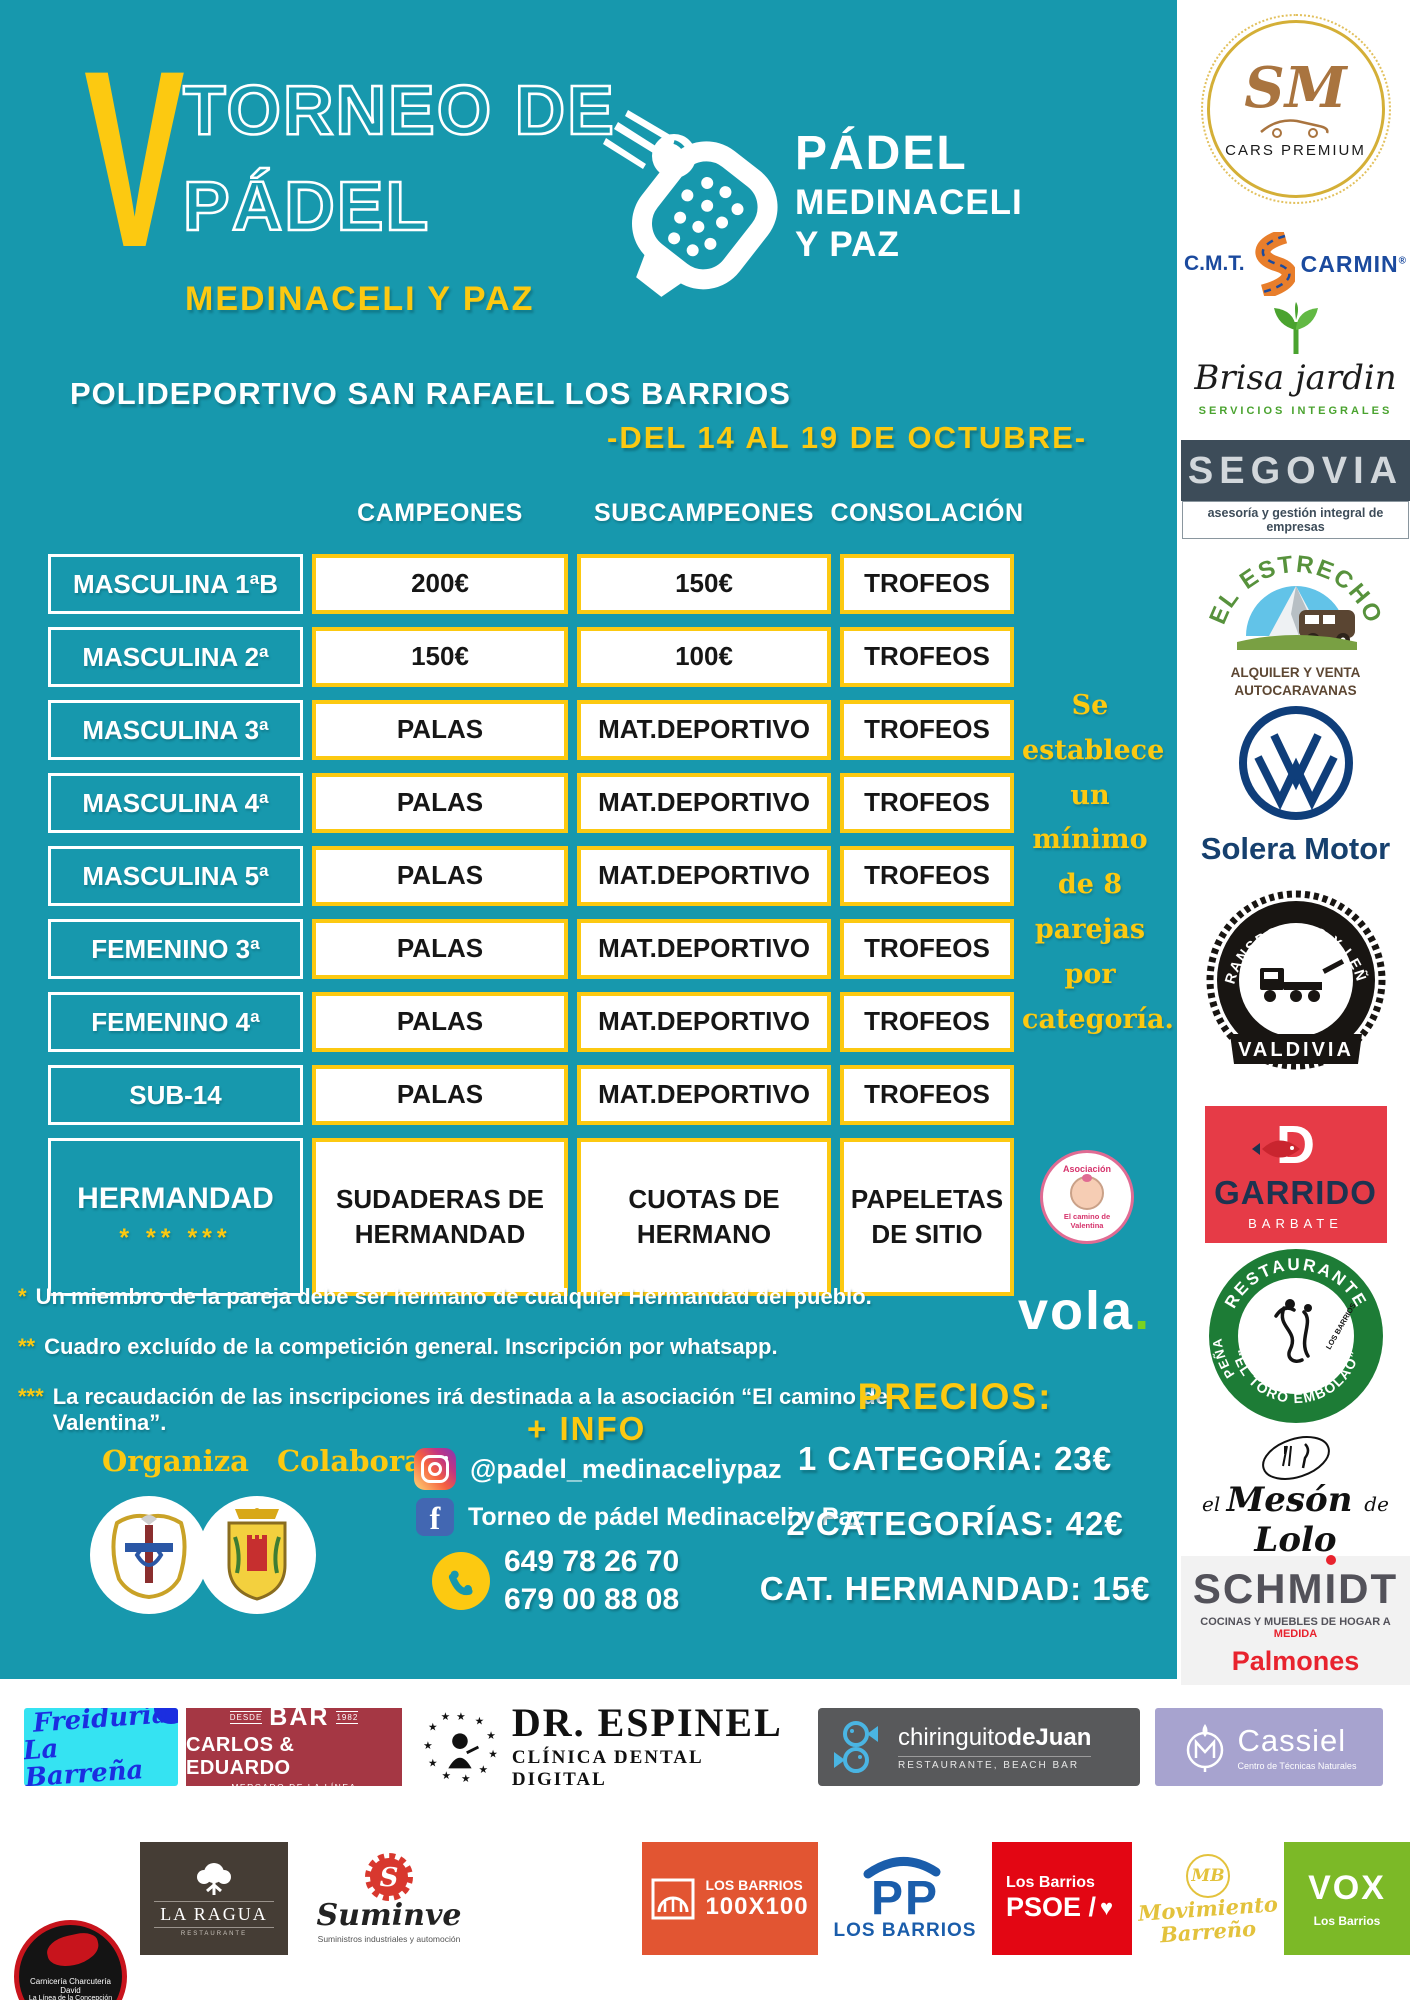 Image resolution: width=1414 pixels, height=2000 pixels. I want to click on espinel-stars-icon: ★ ★ ★★ ★★ ★★ ★★ ★, so click(461, 1747).